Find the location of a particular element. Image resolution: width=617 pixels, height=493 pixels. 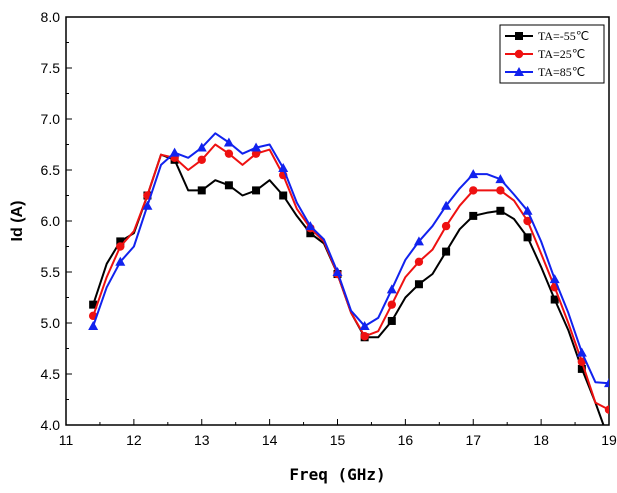

y-tick-label: 5.5 is located at coordinates (51, 272).